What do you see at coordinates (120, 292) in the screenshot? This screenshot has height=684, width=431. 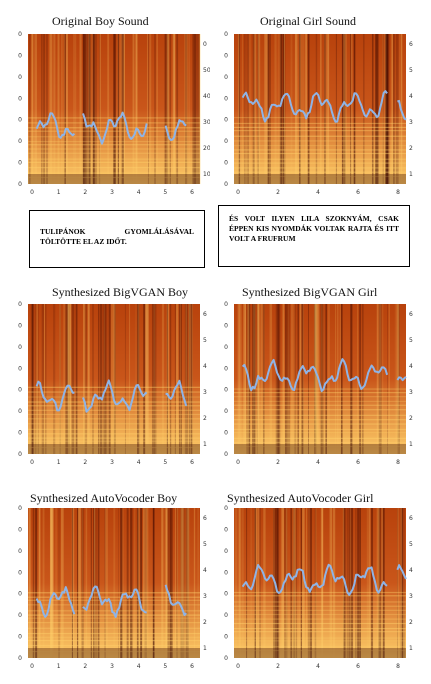 I see `title-bigvgan-boy: Synthesized BigVGAN Boy` at bounding box center [120, 292].